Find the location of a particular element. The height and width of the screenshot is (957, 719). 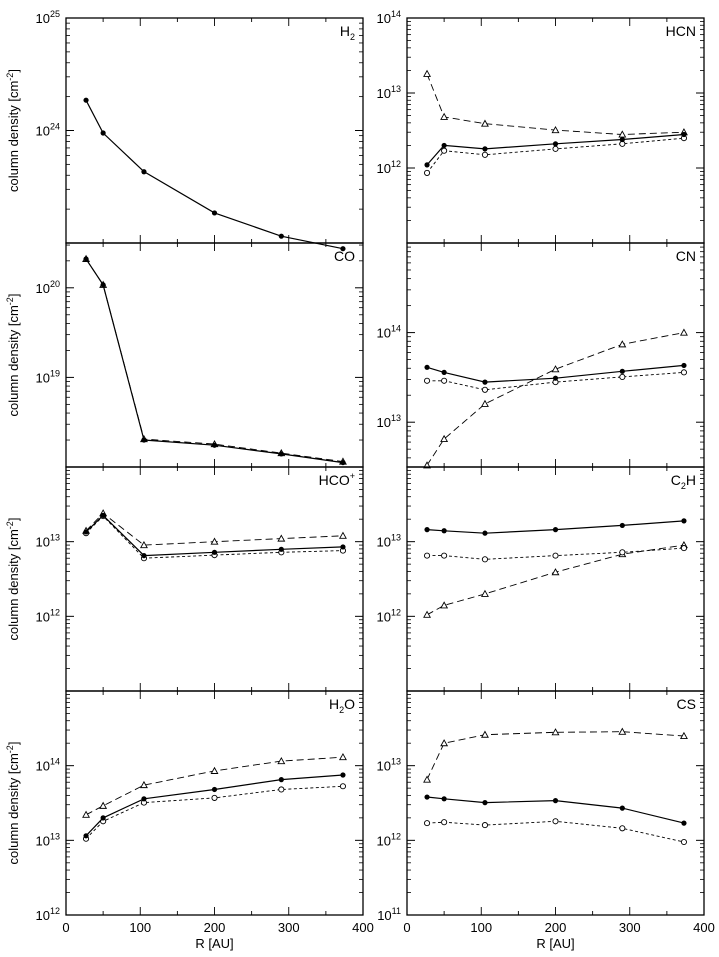

x-axis-label: R [AU] is located at coordinates (214, 943).